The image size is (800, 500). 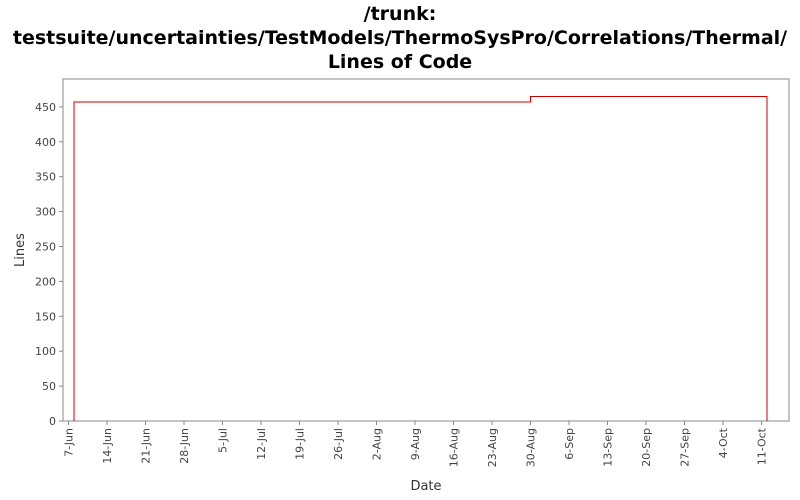 I want to click on y-axis-label: Lines, so click(x=20, y=250).